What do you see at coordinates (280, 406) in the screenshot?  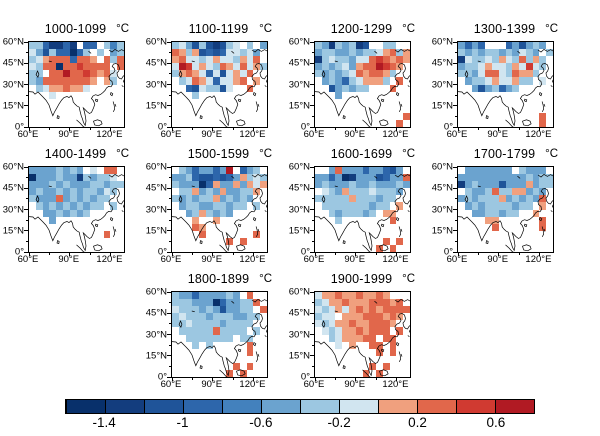 I see `colorbar-segment` at bounding box center [280, 406].